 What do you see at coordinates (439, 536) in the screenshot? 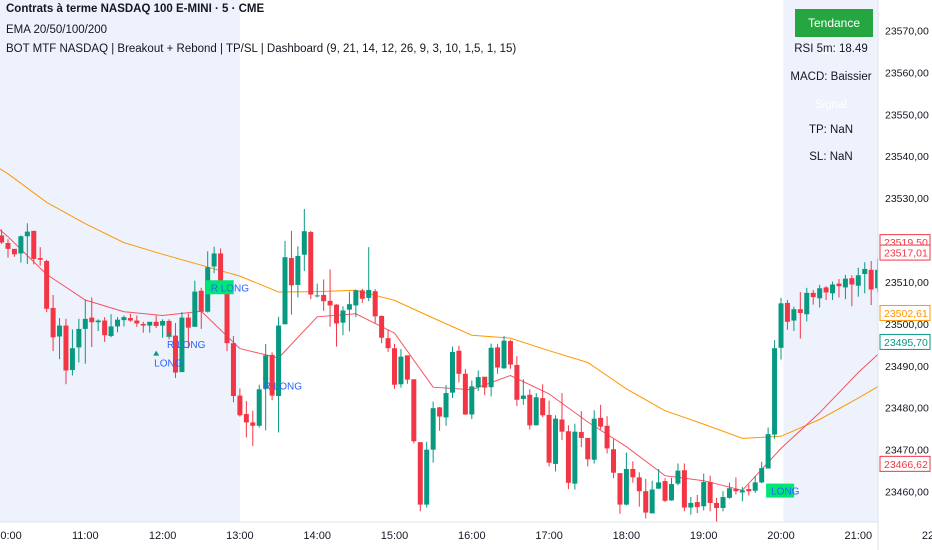
I see `time-axis` at bounding box center [439, 536].